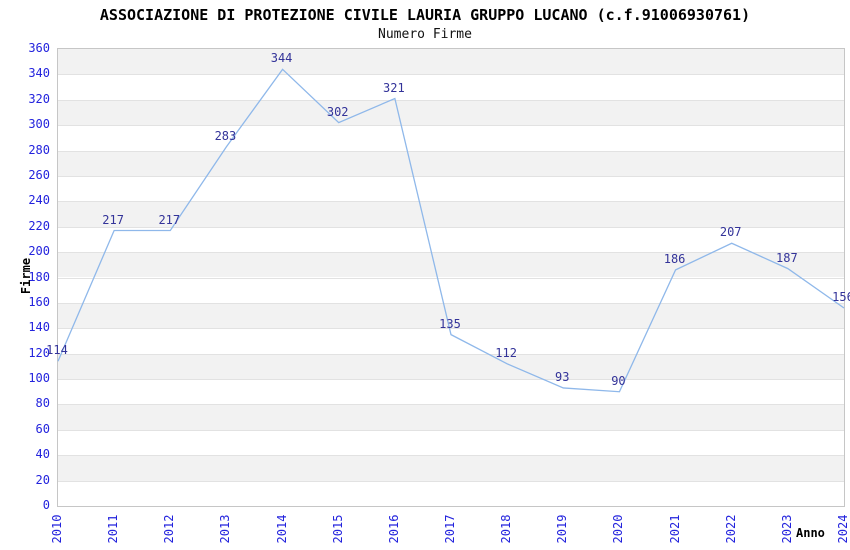  Describe the element at coordinates (39, 251) in the screenshot. I see `y-tick-label: 200` at that location.